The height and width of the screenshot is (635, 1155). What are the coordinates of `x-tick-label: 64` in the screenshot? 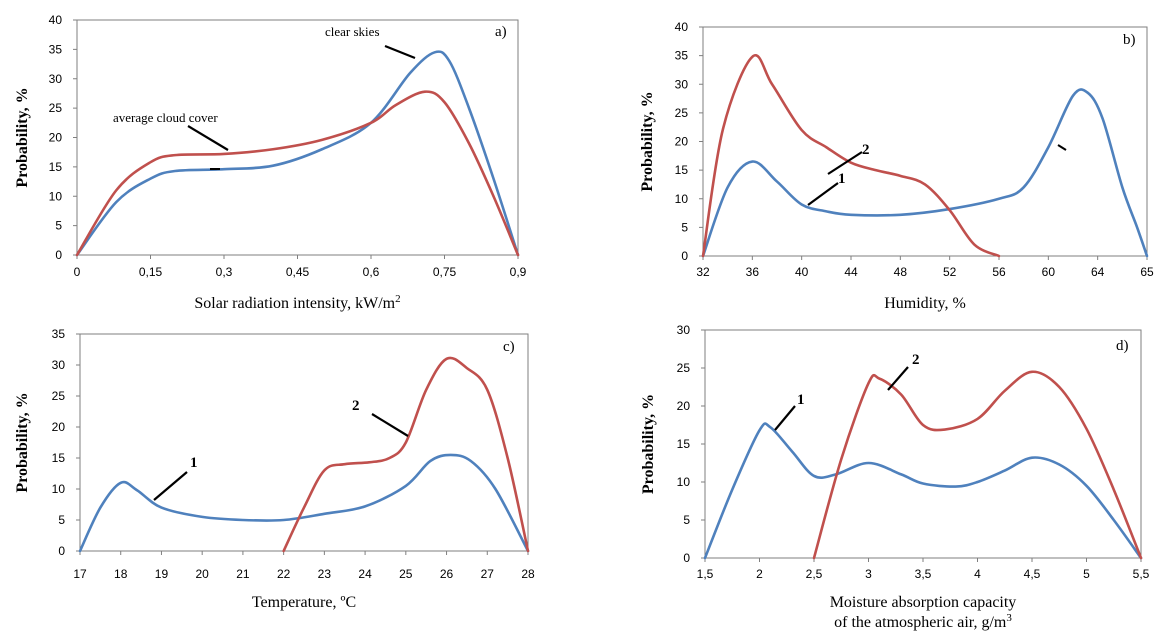 It's located at (1098, 272).